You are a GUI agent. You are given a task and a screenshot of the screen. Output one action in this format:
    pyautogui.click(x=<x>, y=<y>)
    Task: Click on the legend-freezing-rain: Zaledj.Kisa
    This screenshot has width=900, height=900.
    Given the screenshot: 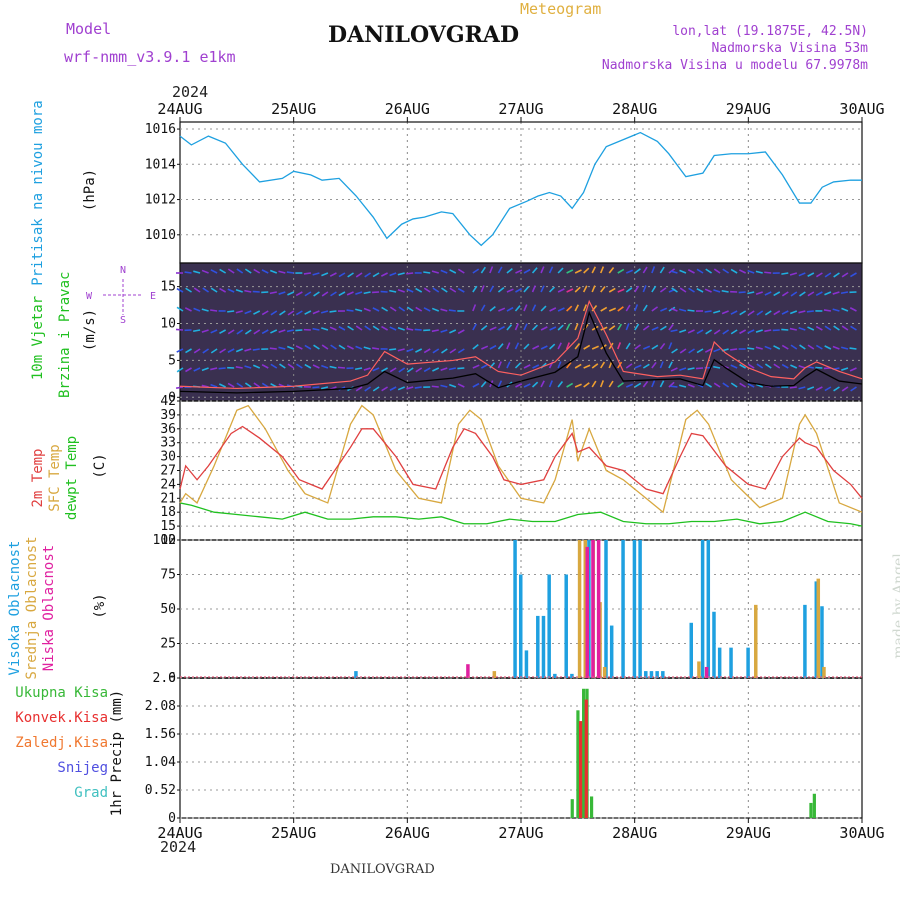 What is the action you would take?
    pyautogui.click(x=61, y=743)
    